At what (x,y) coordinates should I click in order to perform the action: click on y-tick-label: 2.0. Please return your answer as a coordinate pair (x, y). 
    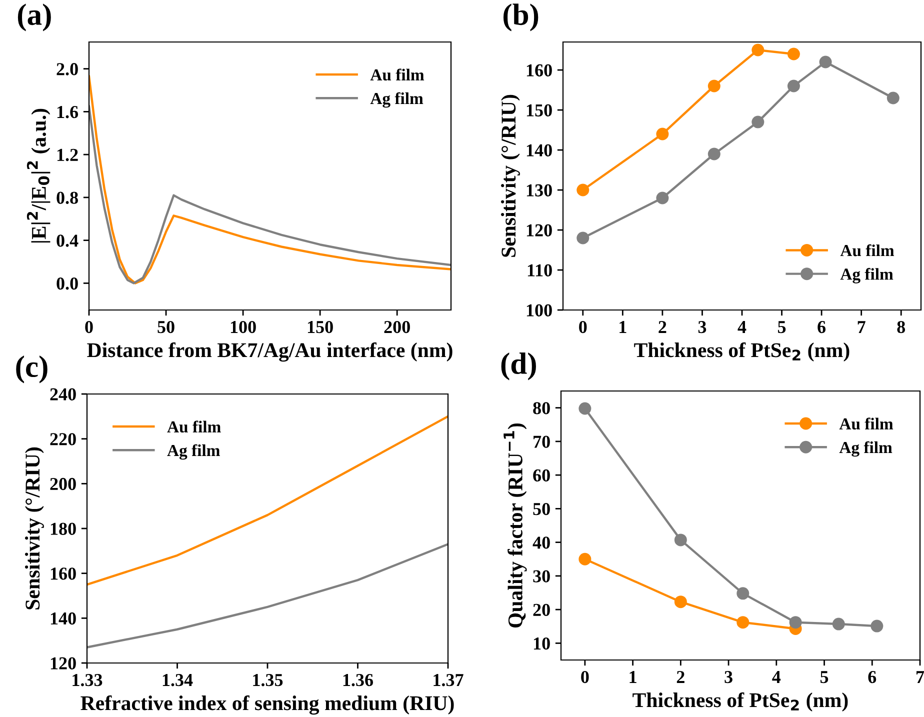
    Looking at the image, I should click on (67, 69).